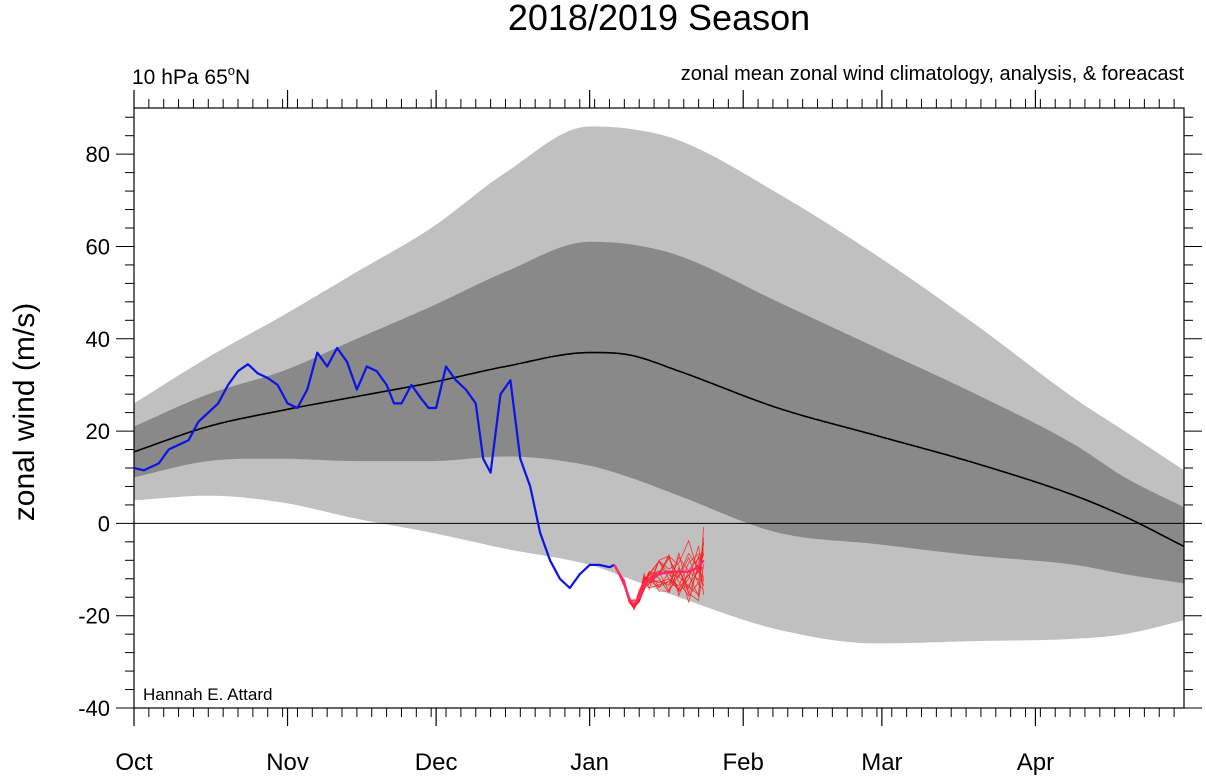  What do you see at coordinates (94, 616) in the screenshot?
I see `y-tick-label: -20` at bounding box center [94, 616].